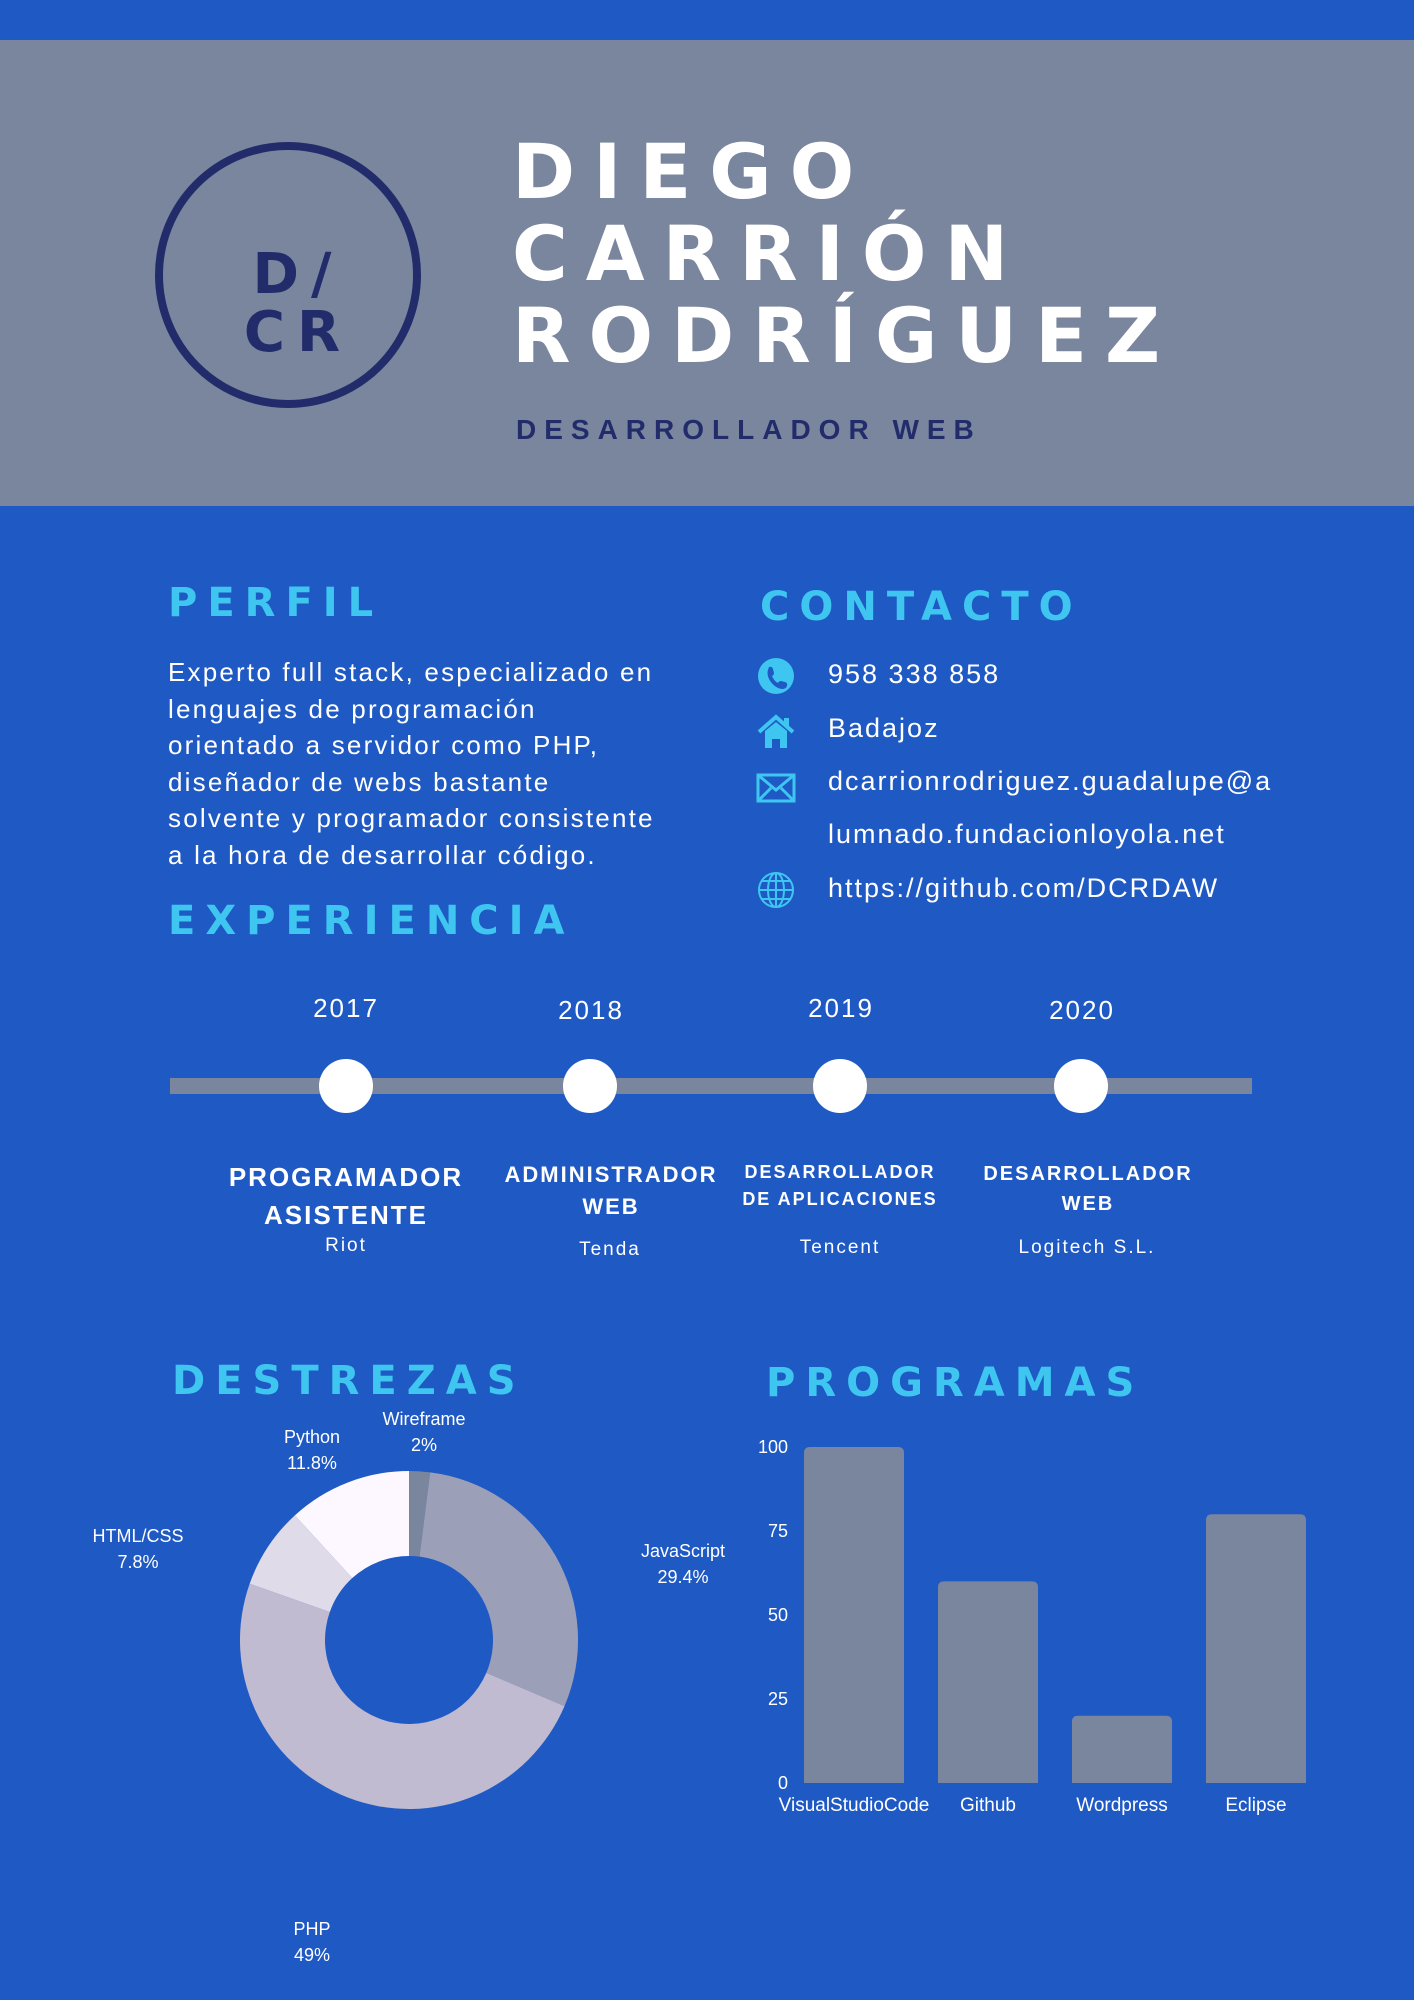  What do you see at coordinates (298, 274) in the screenshot?
I see `monogram-line-1: D/` at bounding box center [298, 274].